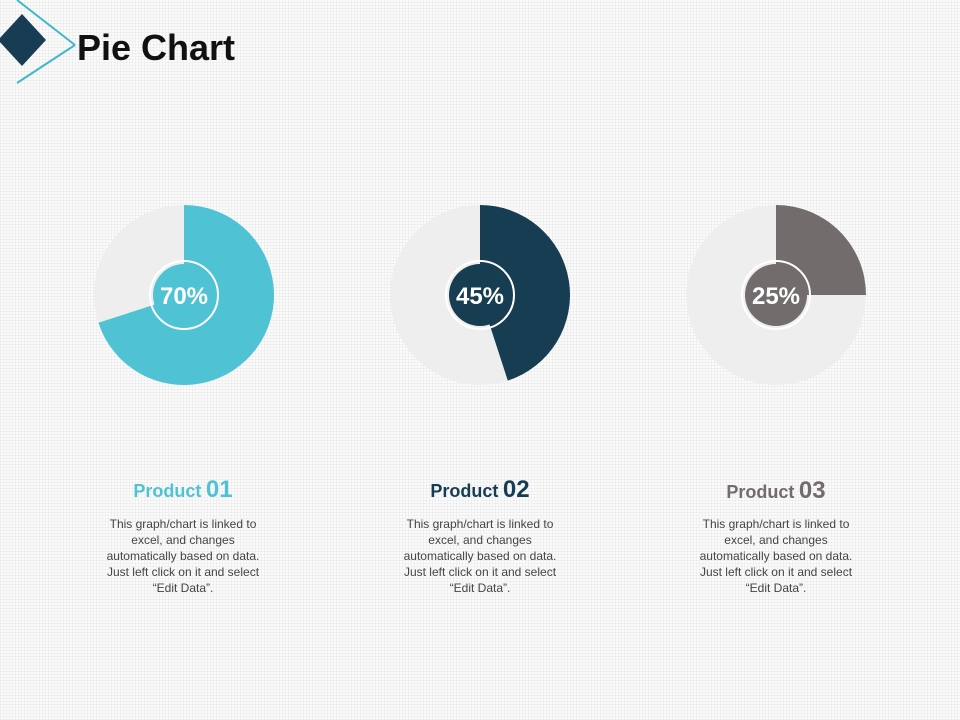  I want to click on product-1-name: Product 01, so click(183, 490).